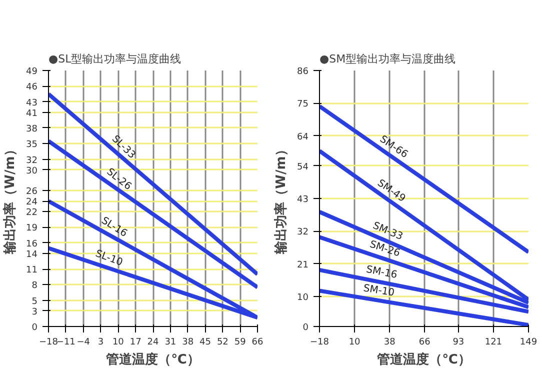 The height and width of the screenshot is (390, 542). Describe the element at coordinates (83, 343) in the screenshot. I see `x-tick-label: −4` at that location.